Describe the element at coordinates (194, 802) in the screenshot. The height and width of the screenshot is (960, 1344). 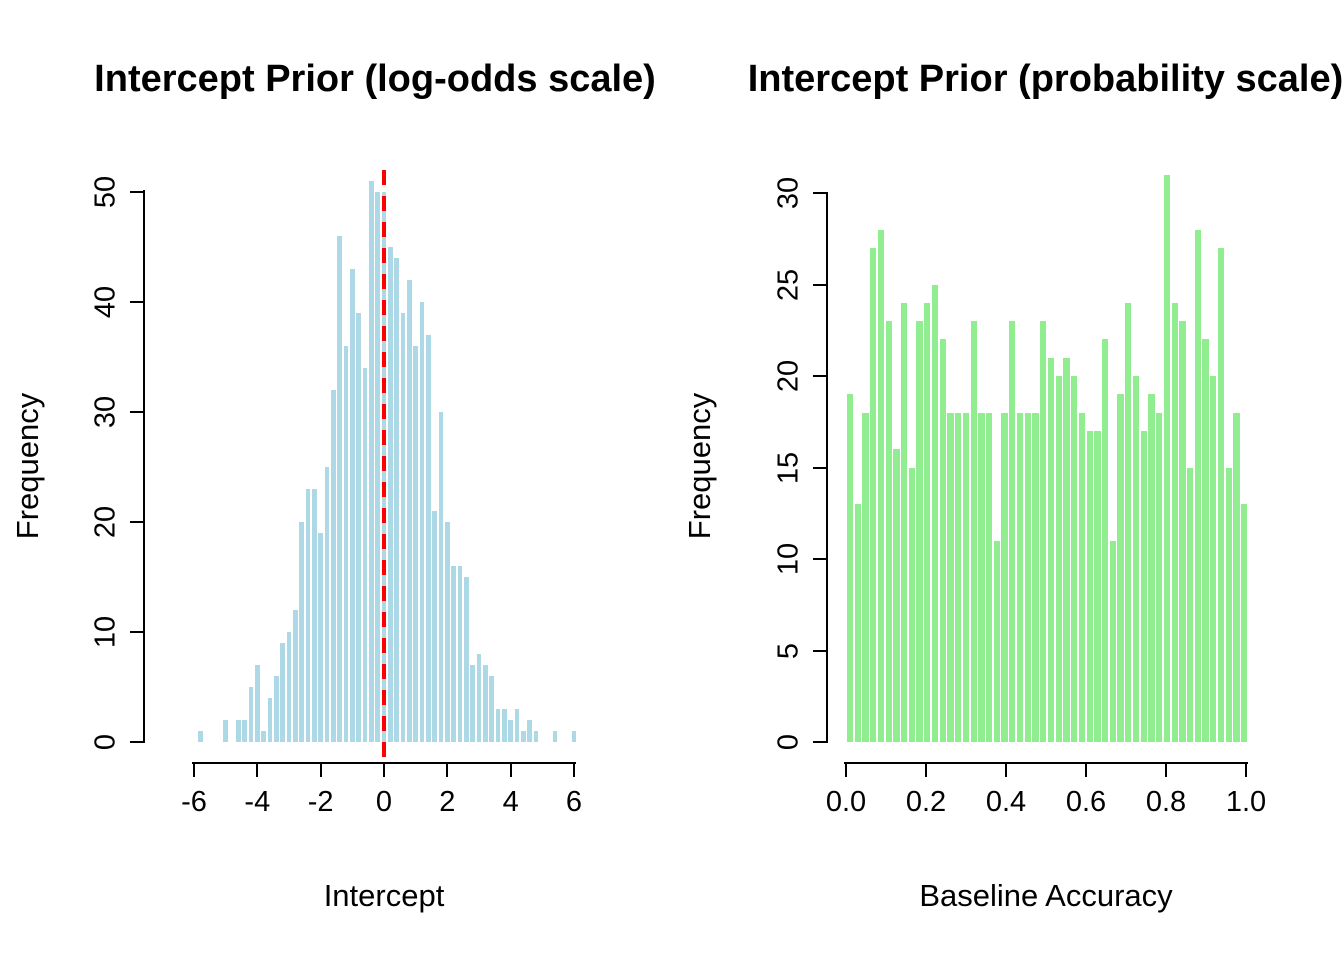
I see `x-tick-label: -6` at that location.